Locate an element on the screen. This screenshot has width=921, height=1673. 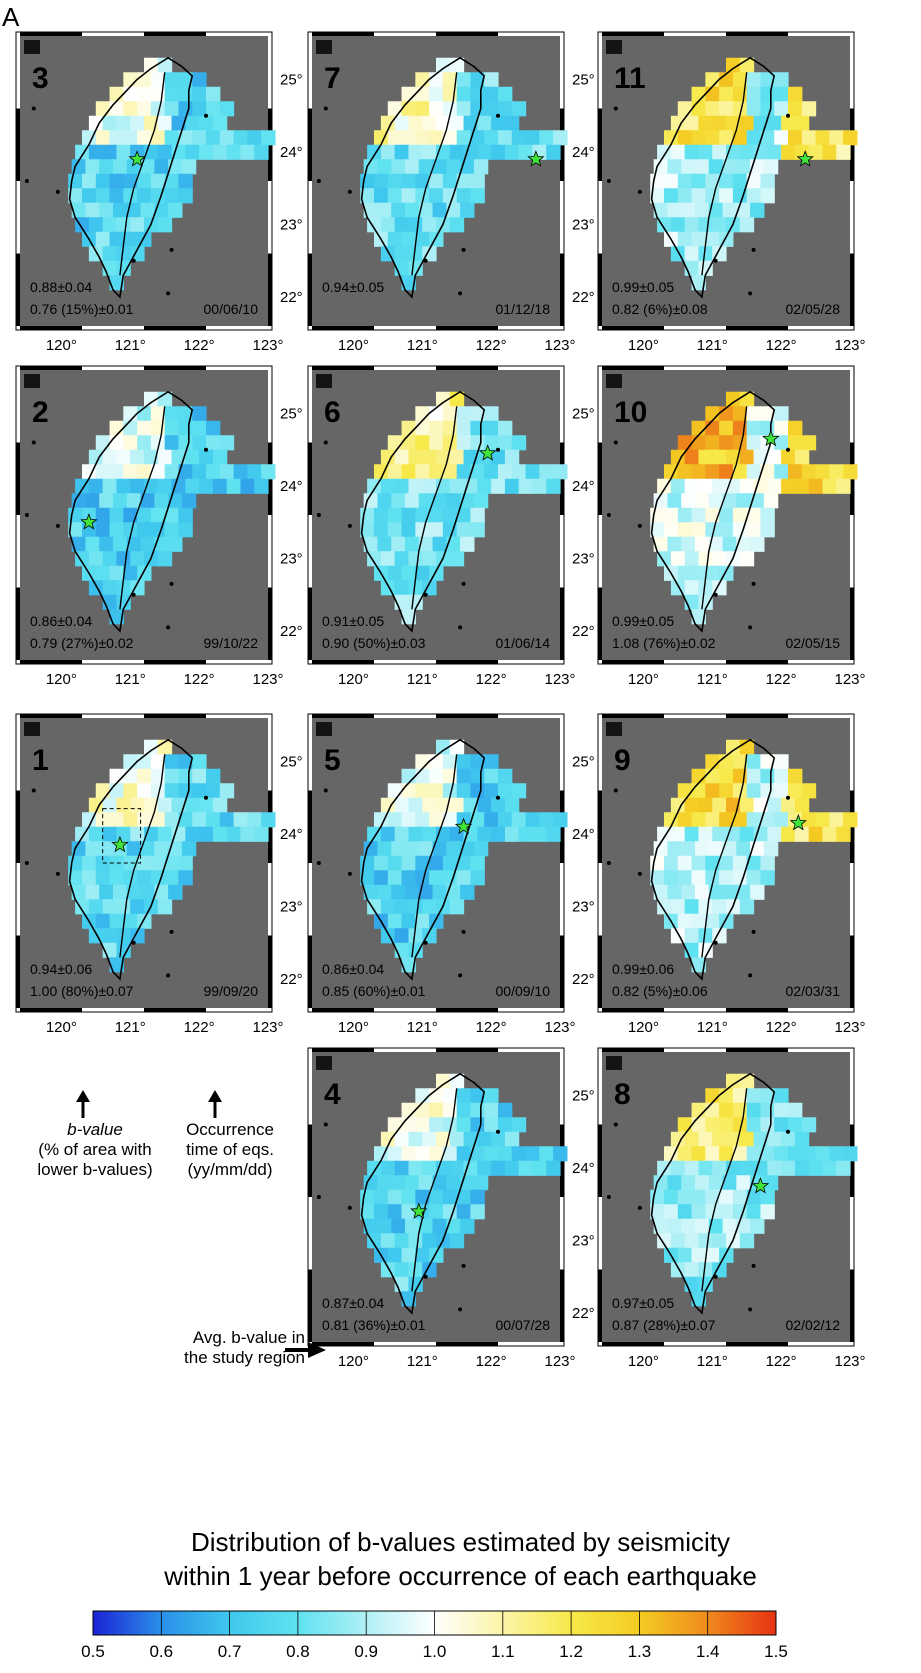
epicenter-star is located at coordinates (760, 1185).